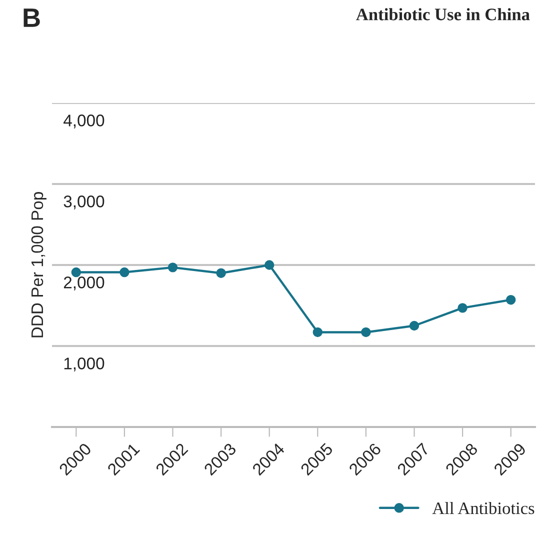 The height and width of the screenshot is (536, 556). What do you see at coordinates (32, 17) in the screenshot?
I see `text: B` at bounding box center [32, 17].